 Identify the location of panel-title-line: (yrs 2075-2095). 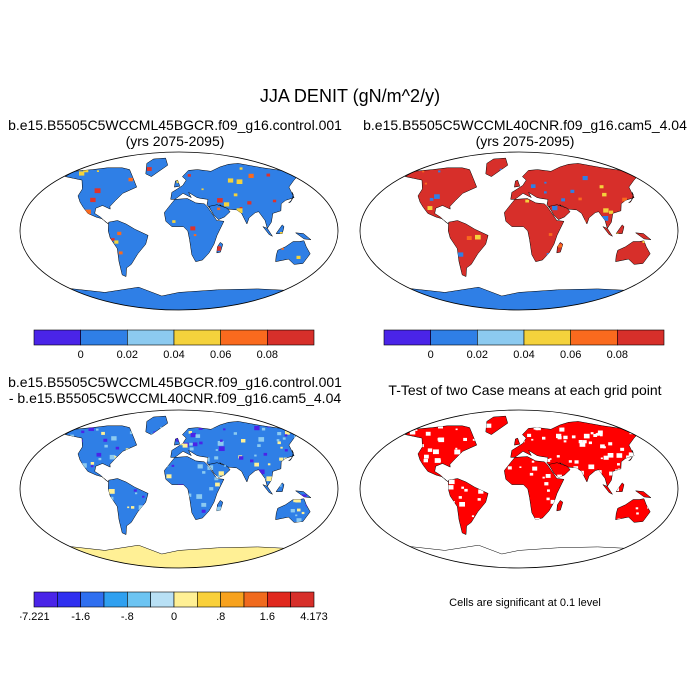
(175, 141).